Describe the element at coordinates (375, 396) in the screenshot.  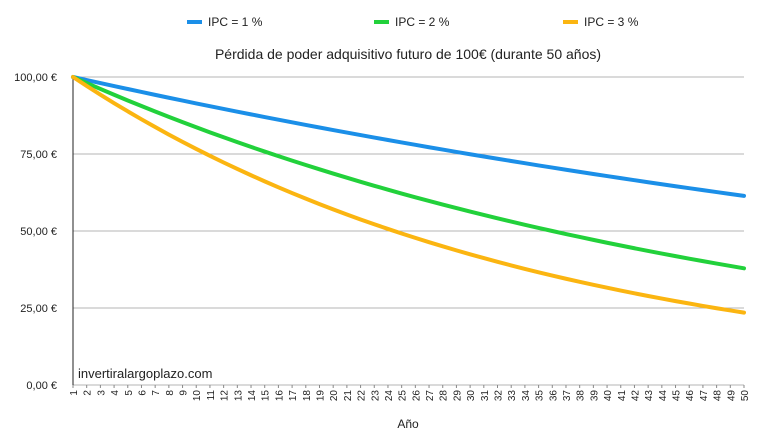
I see `x-tick-label: 23` at that location.